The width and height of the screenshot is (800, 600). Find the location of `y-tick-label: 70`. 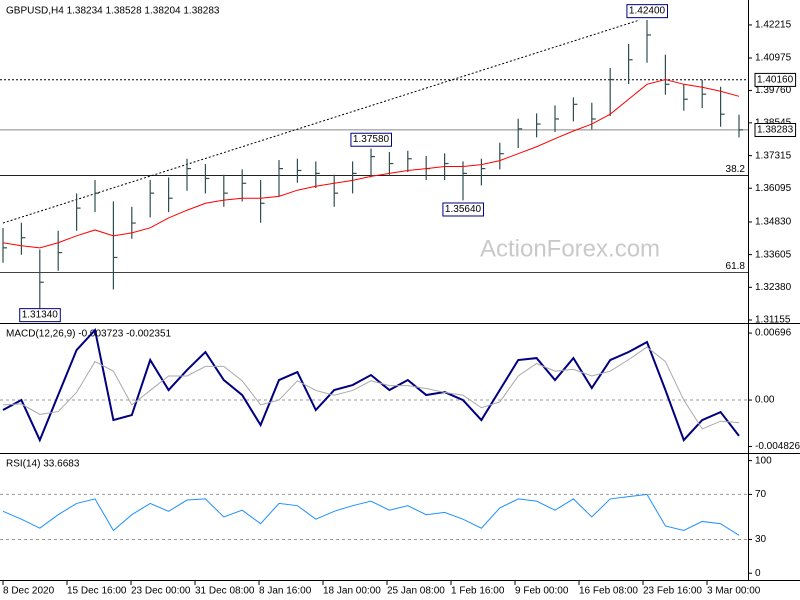

y-tick-label: 70 is located at coordinates (761, 494).